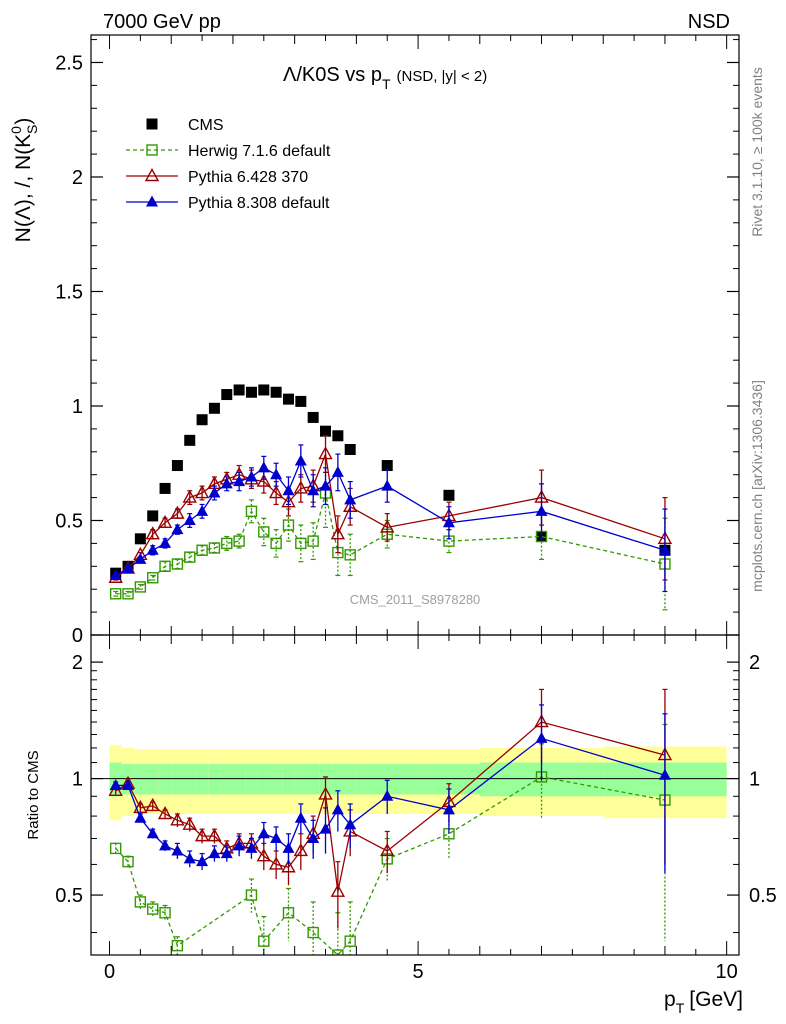  What do you see at coordinates (716, 999) in the screenshot?
I see `x-axis-label-tail: [GeV]` at bounding box center [716, 999].